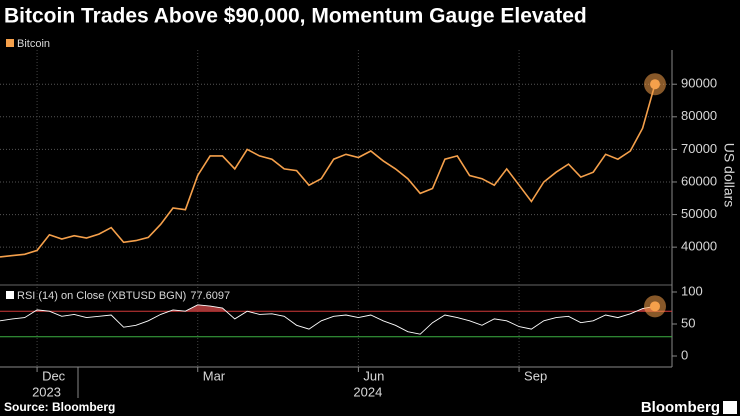  Describe the element at coordinates (699, 213) in the screenshot. I see `y-tick-label: 50000` at that location.